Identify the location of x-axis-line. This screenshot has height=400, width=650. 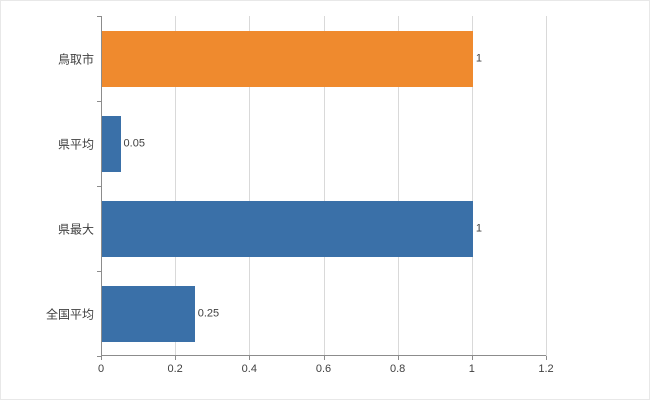
(323, 355).